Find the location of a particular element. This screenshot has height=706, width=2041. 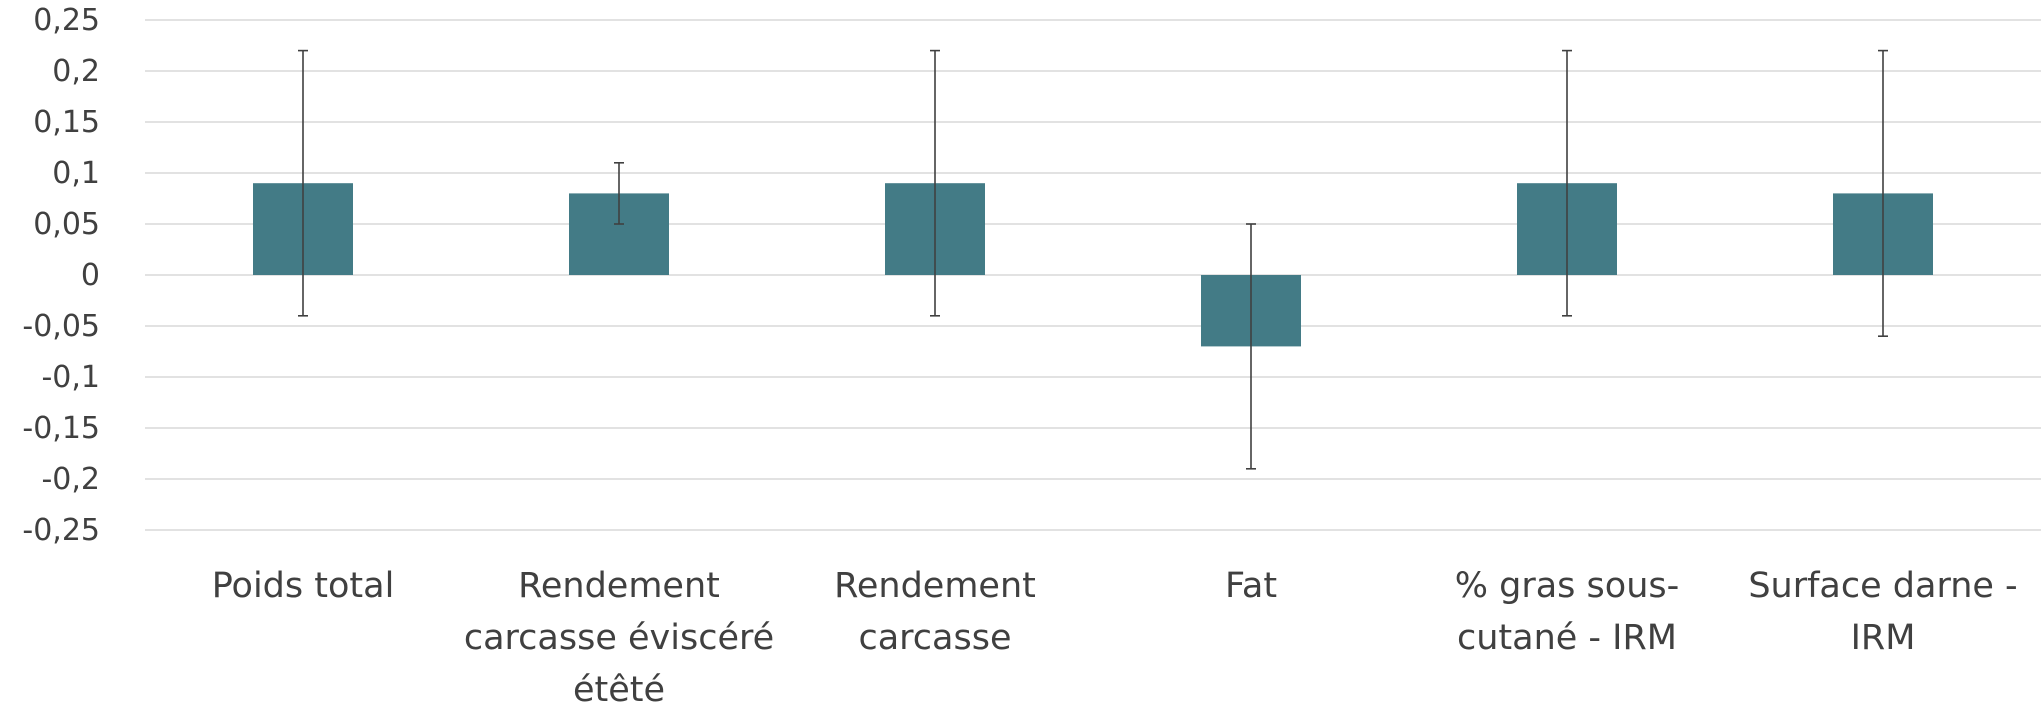

x-category-label: cutané - IRM is located at coordinates (1567, 638).